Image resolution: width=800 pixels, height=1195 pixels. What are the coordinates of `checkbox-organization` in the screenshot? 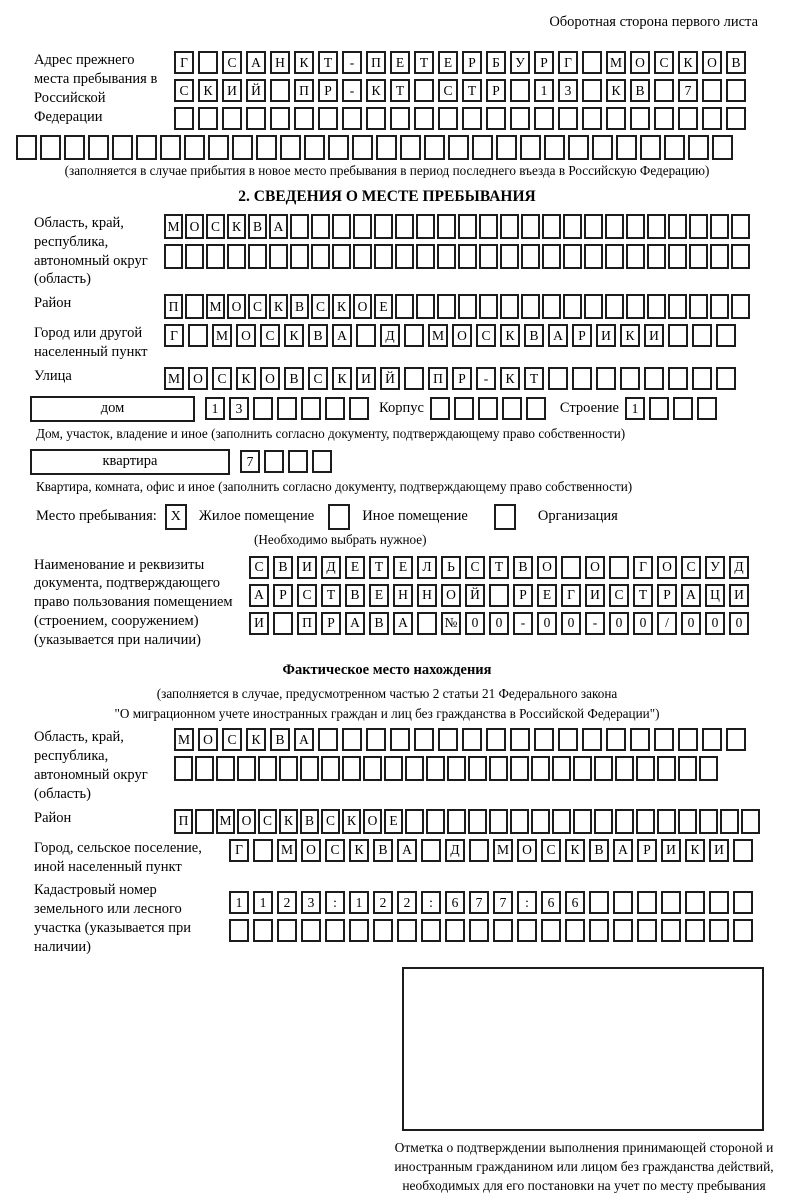 It's located at (504, 516).